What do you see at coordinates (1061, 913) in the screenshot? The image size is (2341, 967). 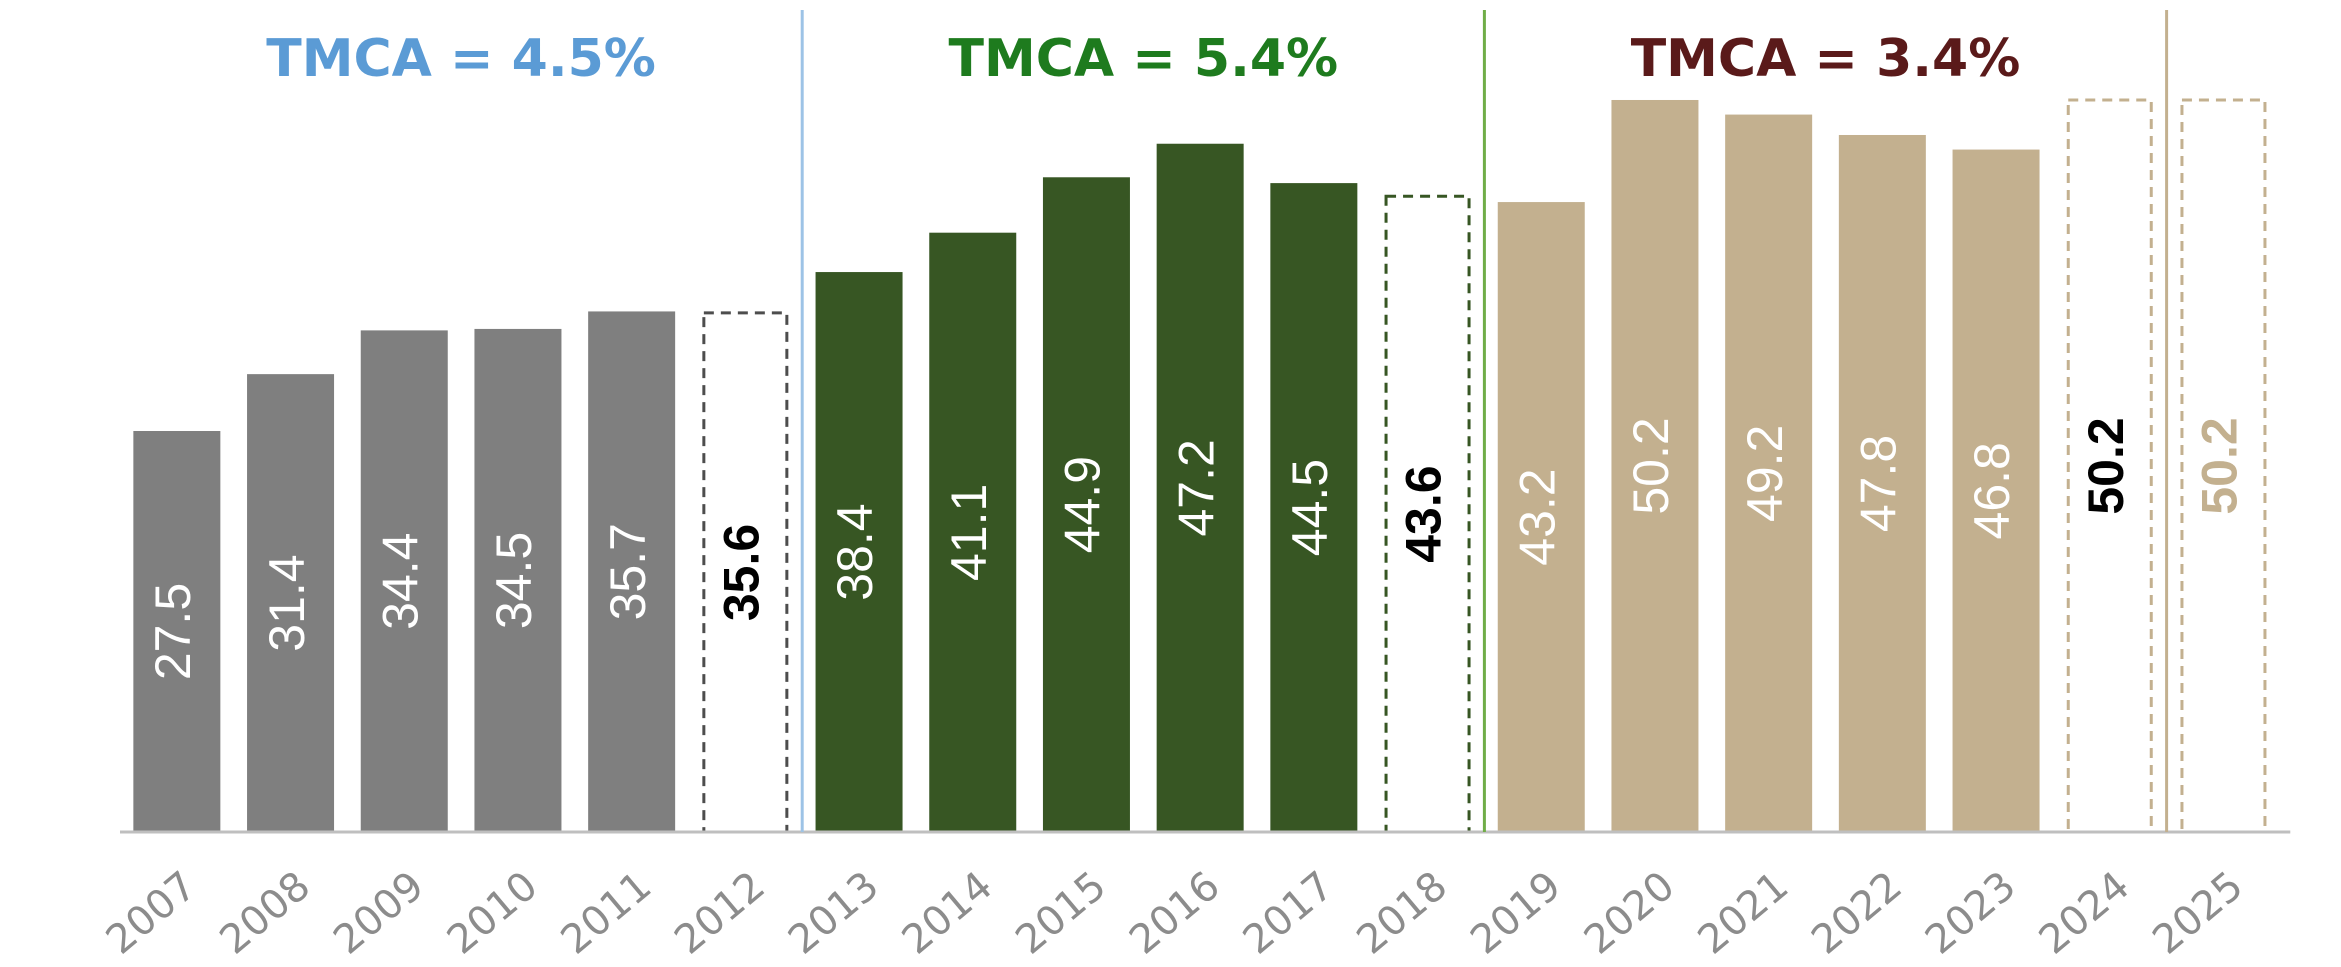 I see `x-tick-label: 2015` at bounding box center [1061, 913].